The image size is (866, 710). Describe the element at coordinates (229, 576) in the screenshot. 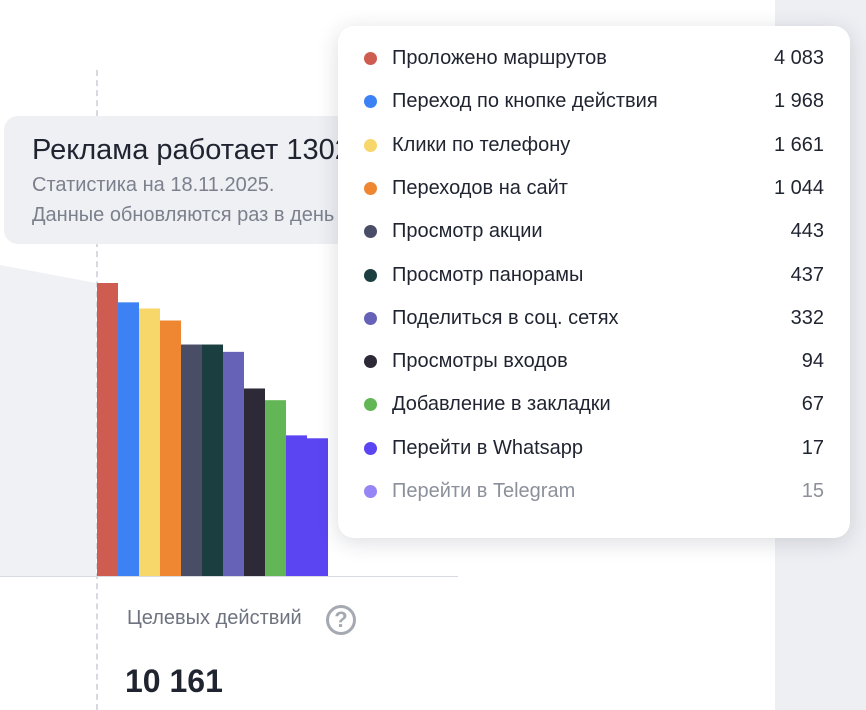

I see `chart-baseline` at that location.